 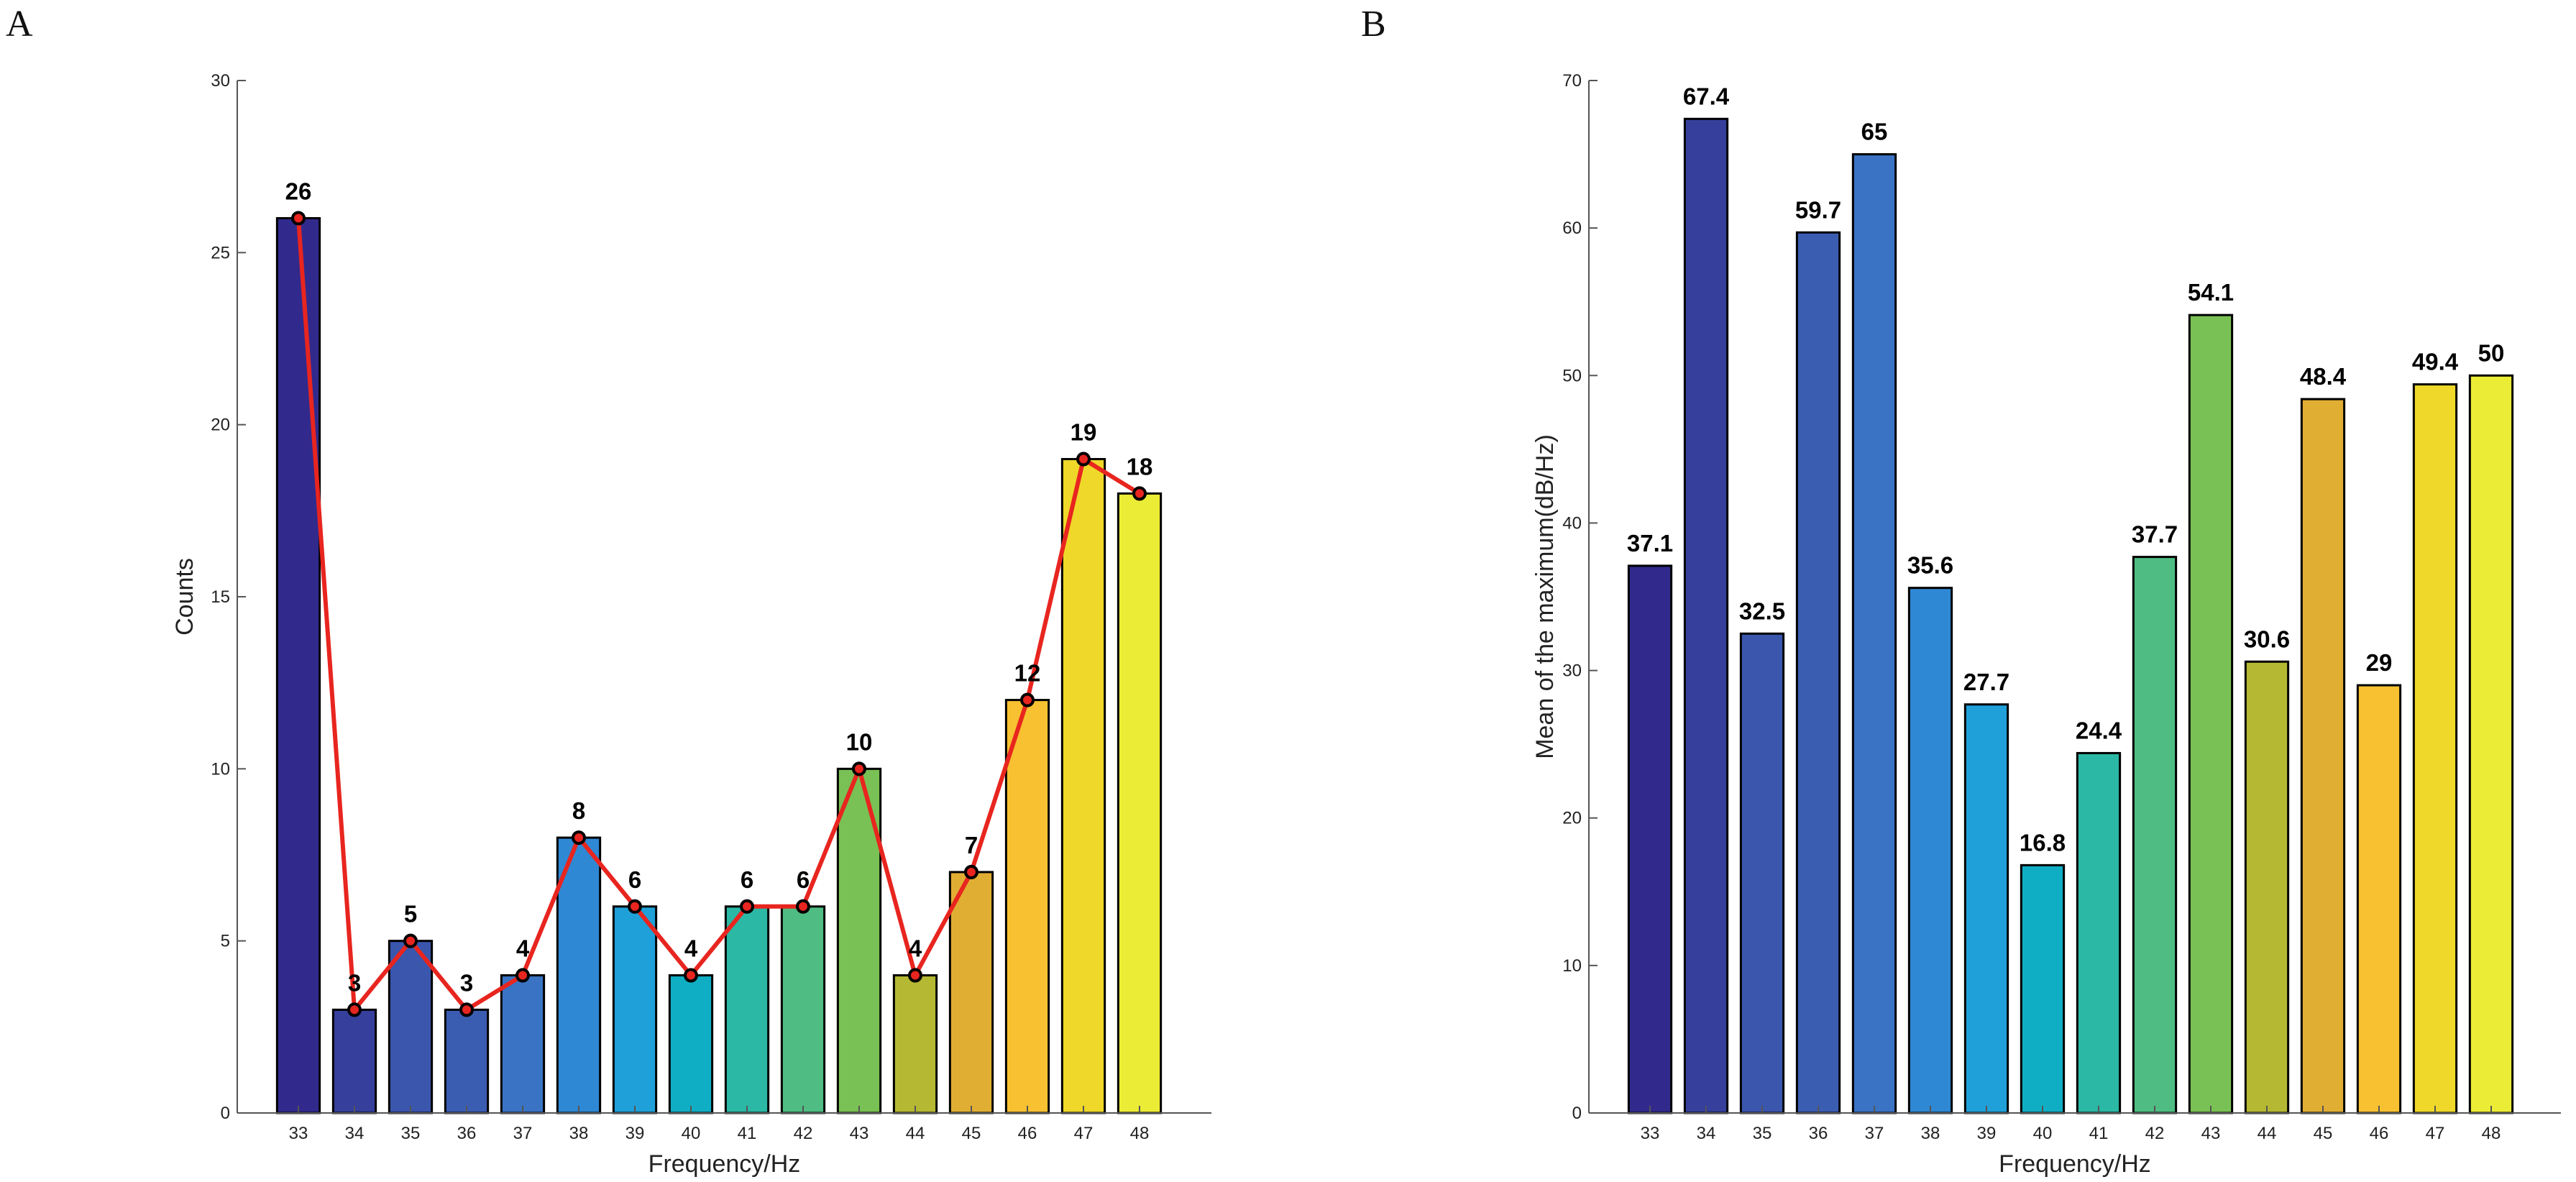 I want to click on panel-b-data-label-34: 67.4, so click(x=1706, y=96).